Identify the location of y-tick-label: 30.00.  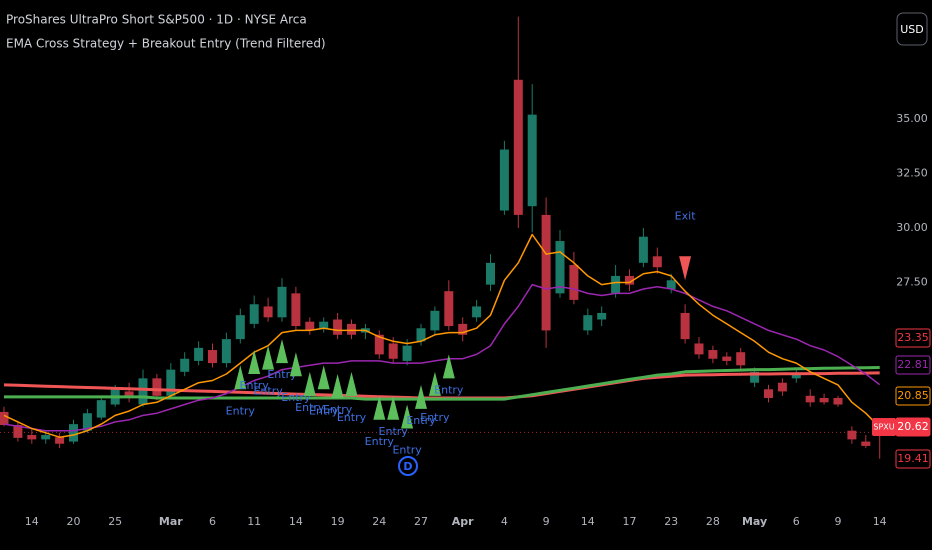
(912, 227).